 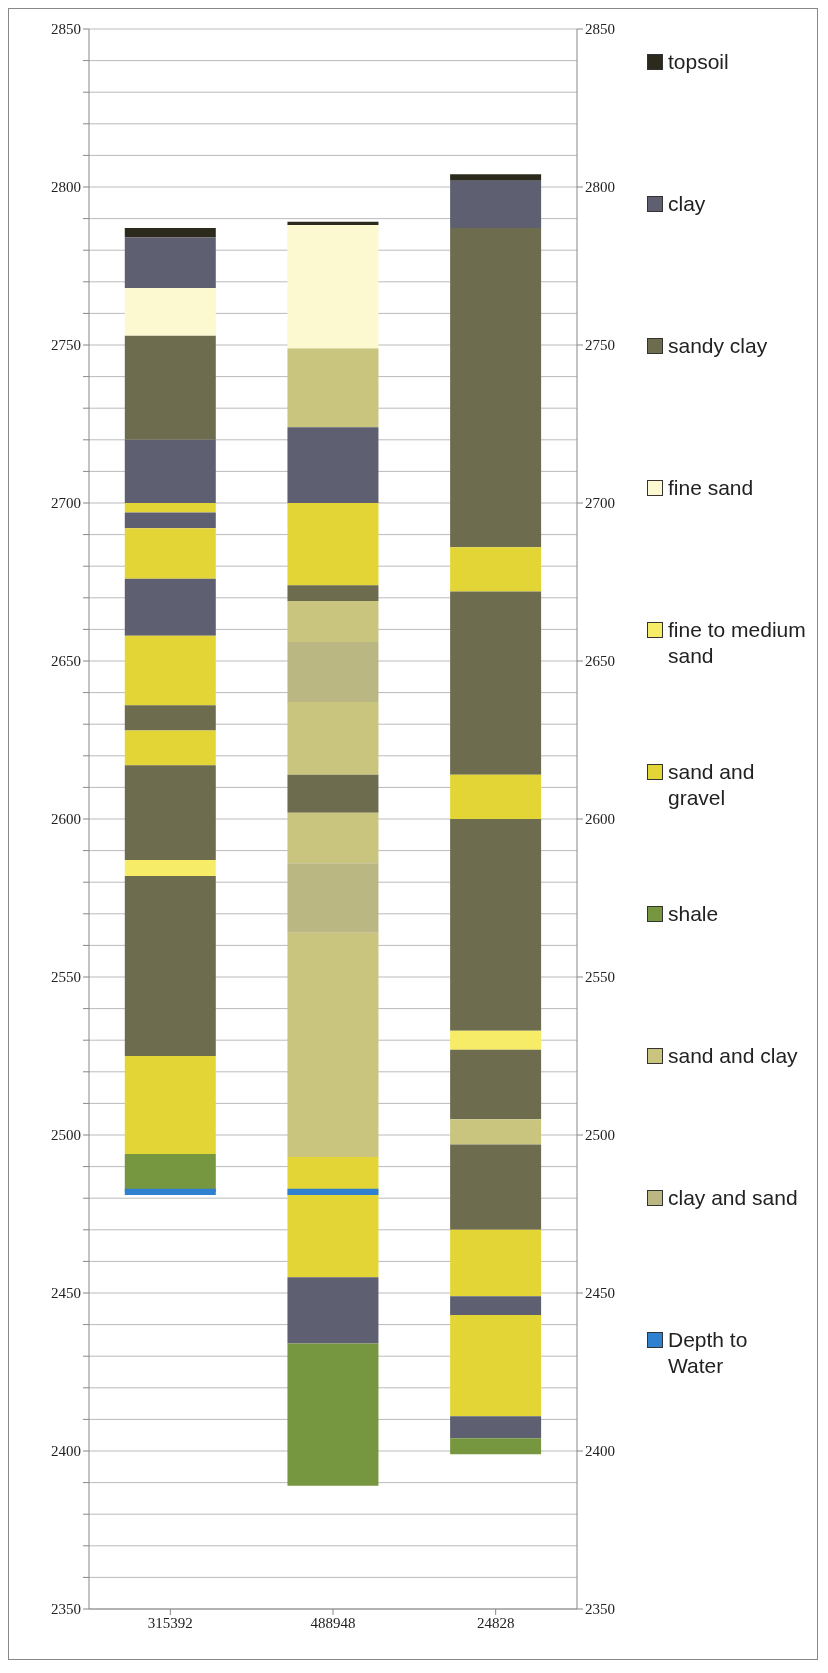 I want to click on y-tick-label: 2600, so click(x=66, y=819).